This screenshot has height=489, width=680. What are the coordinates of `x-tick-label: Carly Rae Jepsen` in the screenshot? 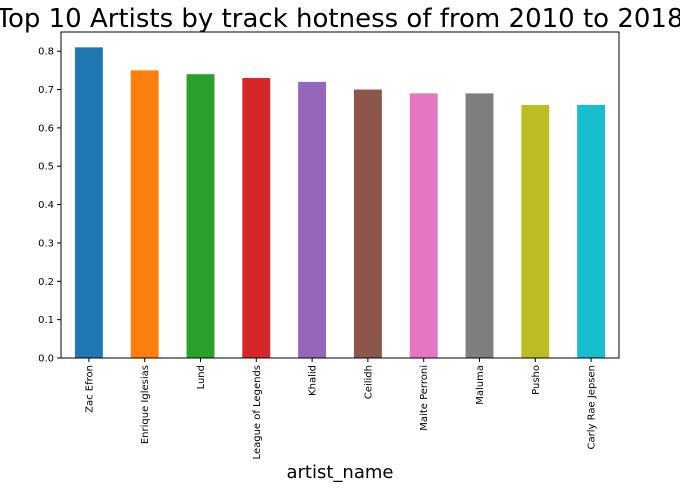 It's located at (592, 407).